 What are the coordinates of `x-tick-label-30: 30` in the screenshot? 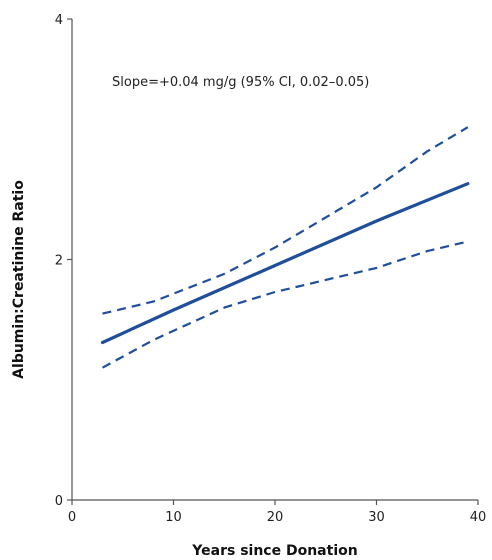 It's located at (376, 517).